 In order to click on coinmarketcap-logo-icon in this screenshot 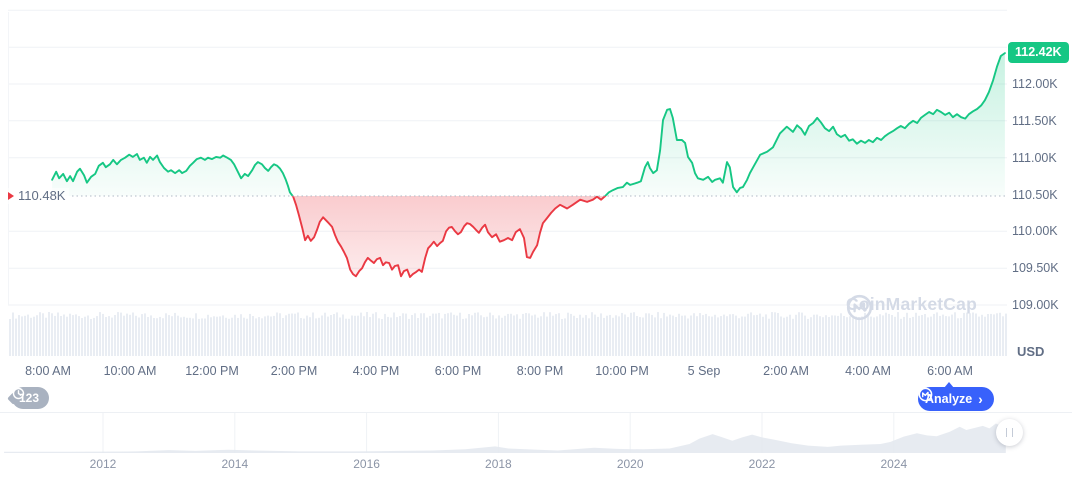, I will do `click(859, 307)`.